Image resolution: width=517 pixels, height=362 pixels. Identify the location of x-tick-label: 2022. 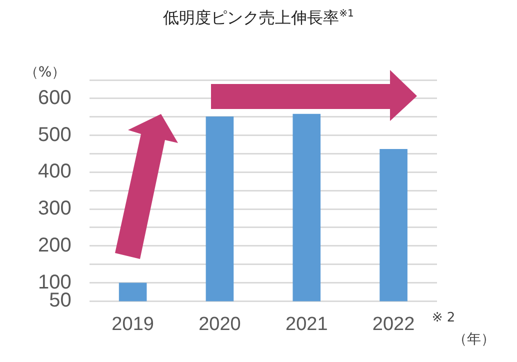
(393, 324).